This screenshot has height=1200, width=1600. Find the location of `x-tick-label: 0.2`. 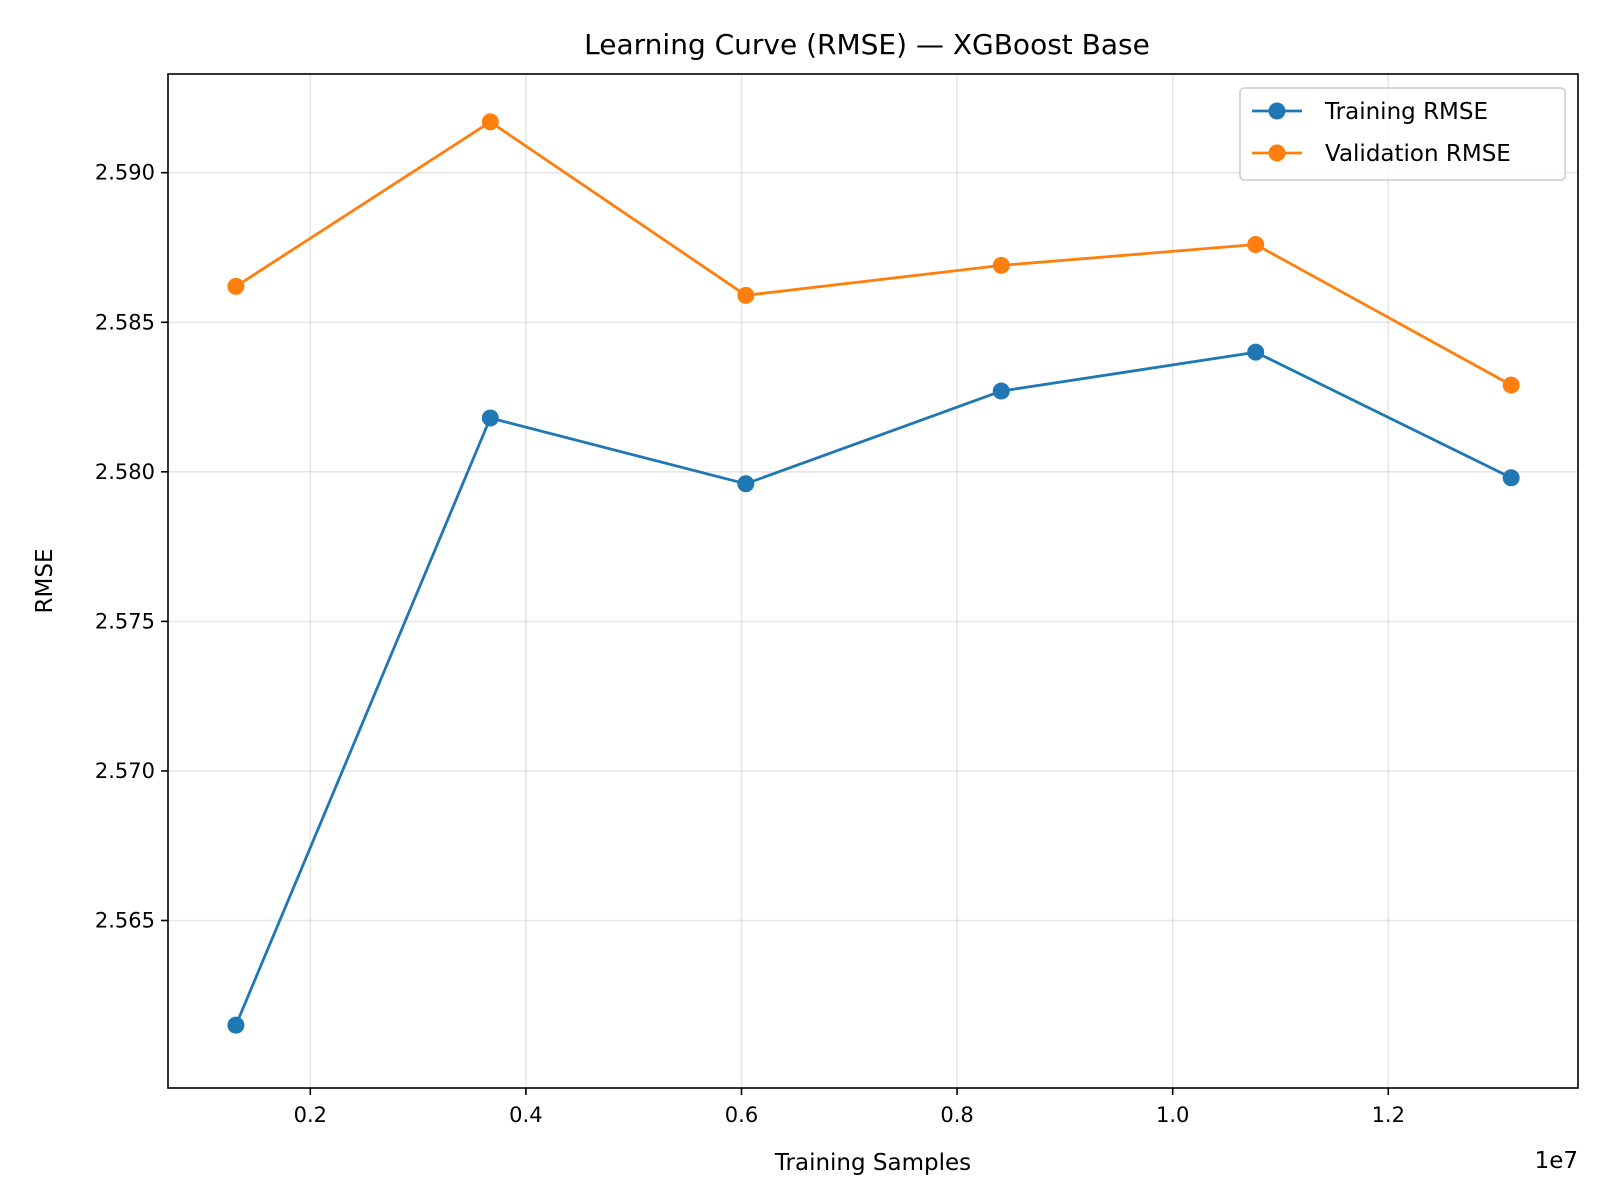

x-tick-label: 0.2 is located at coordinates (310, 1115).